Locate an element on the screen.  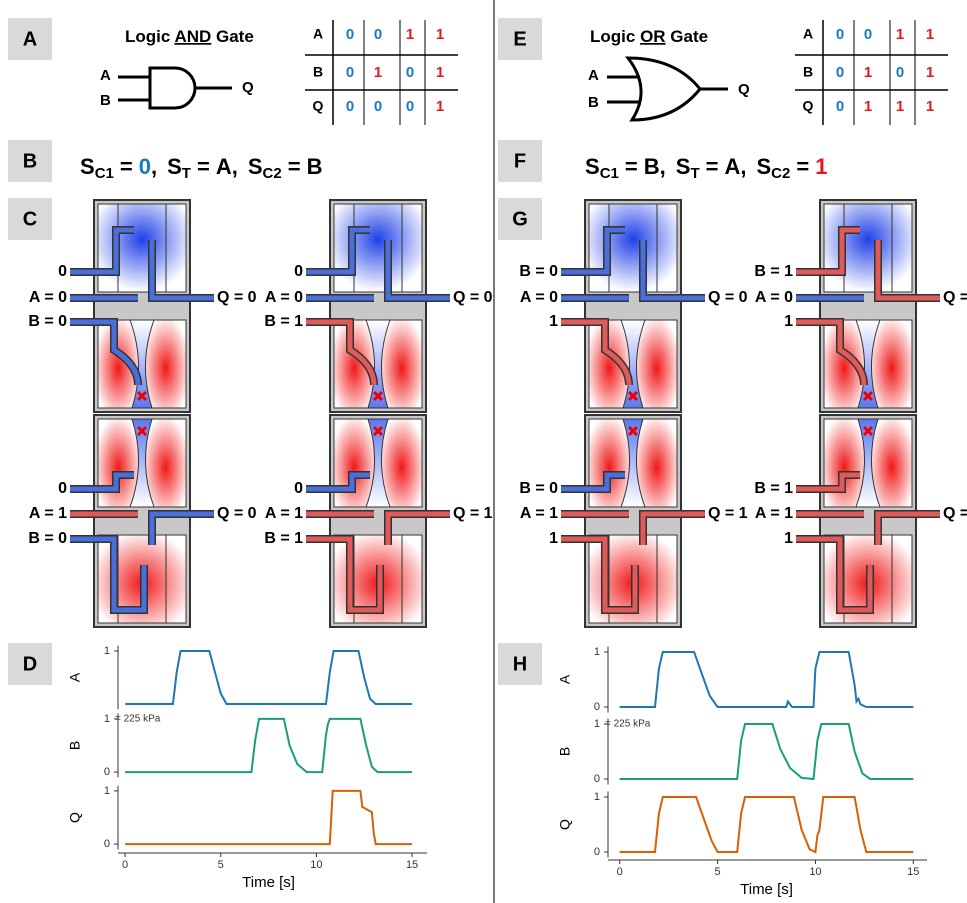
equation: SC1 = B, ST = A, SC2 = 1 is located at coordinates (706, 168).